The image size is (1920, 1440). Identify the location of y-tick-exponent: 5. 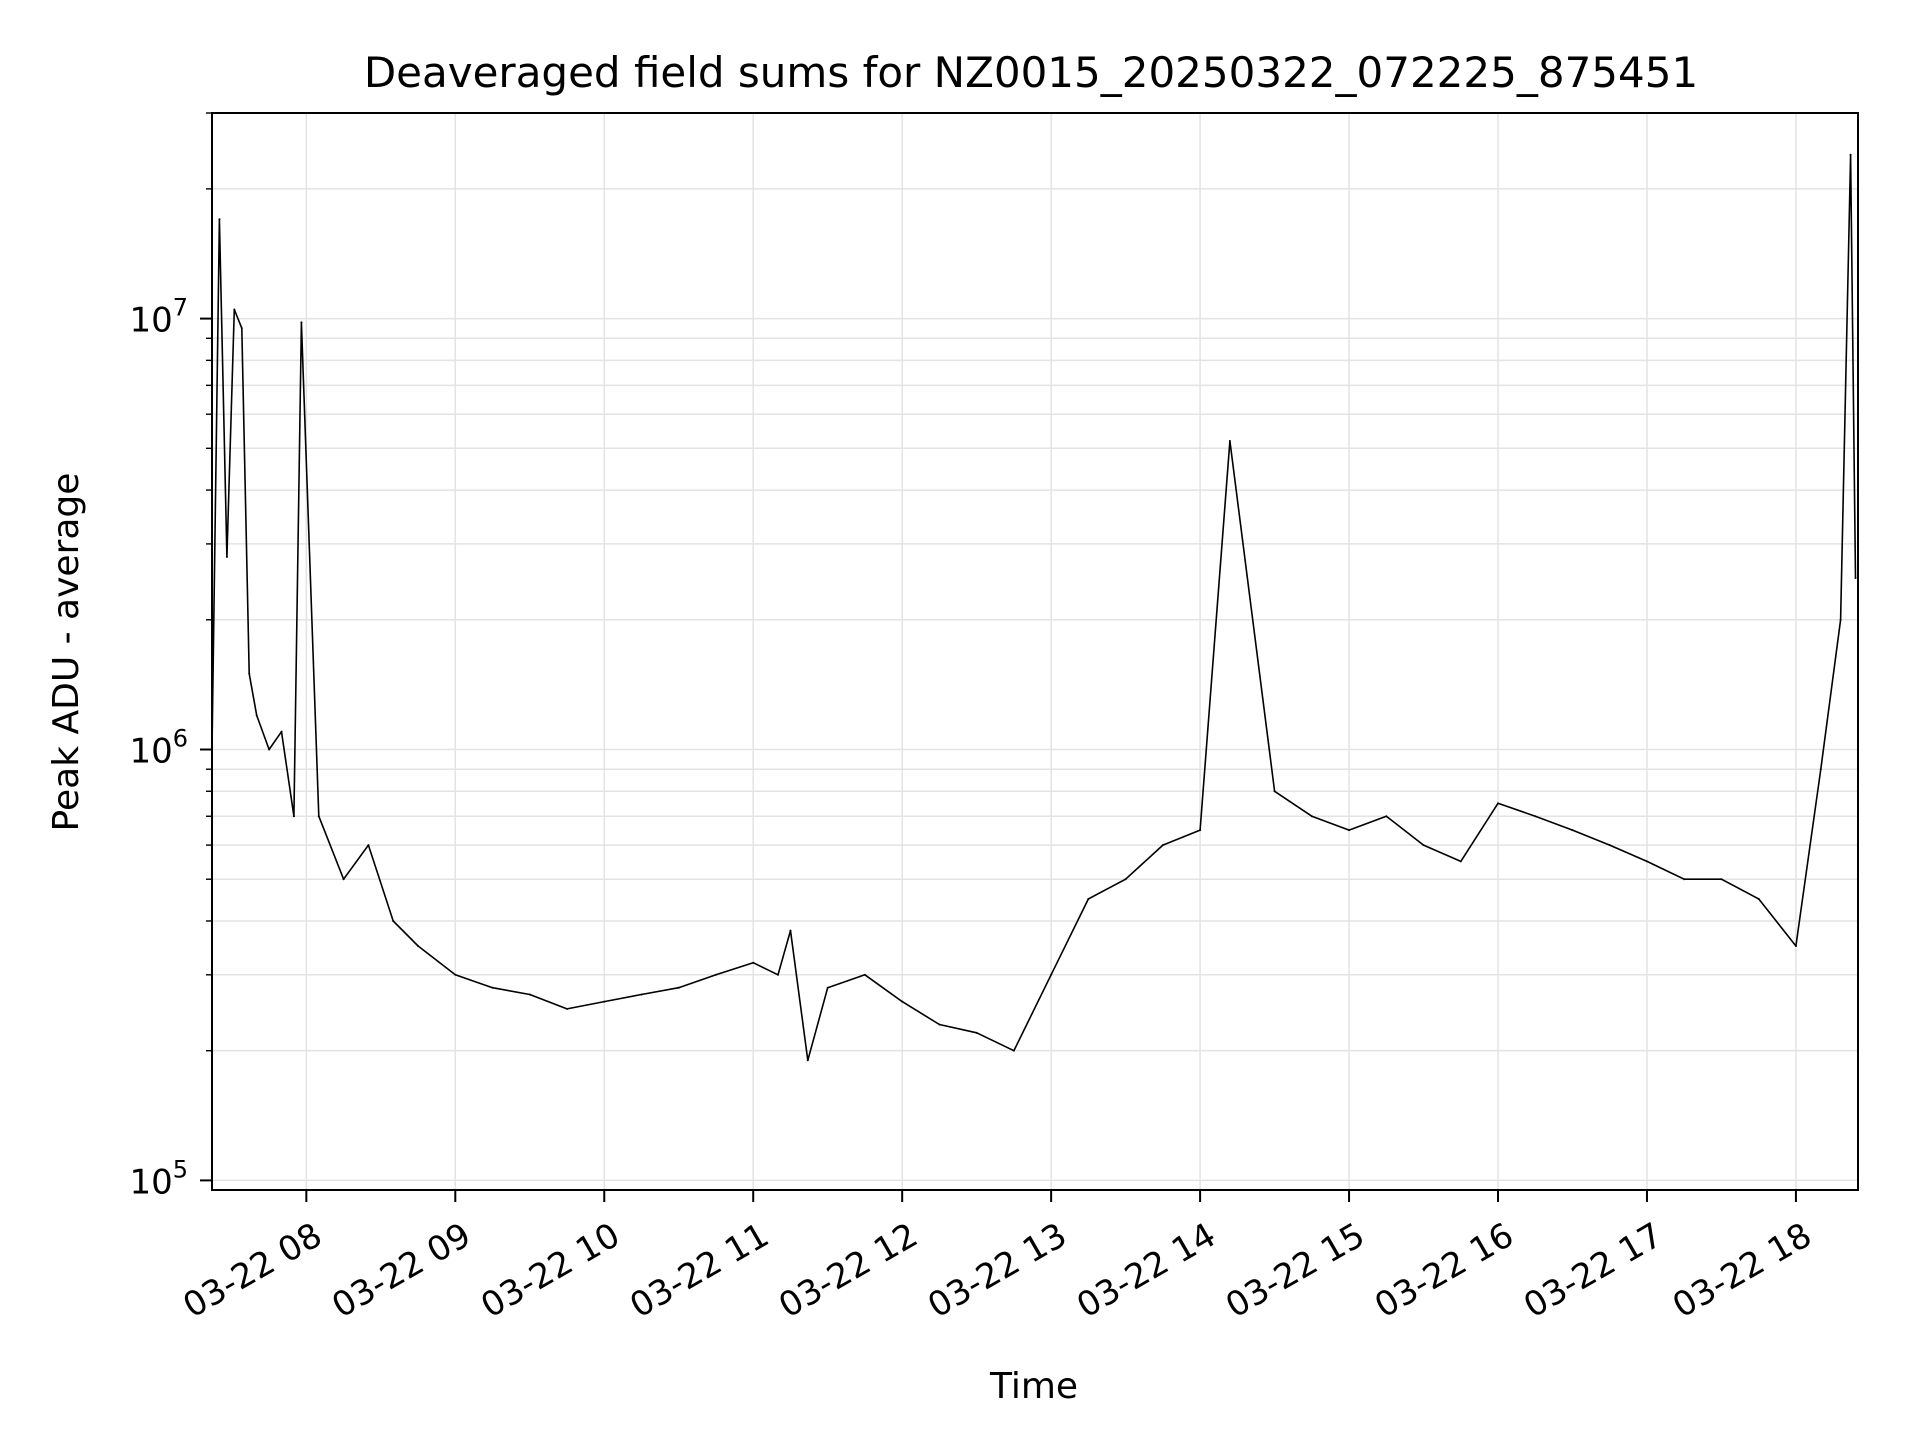
(180, 1169).